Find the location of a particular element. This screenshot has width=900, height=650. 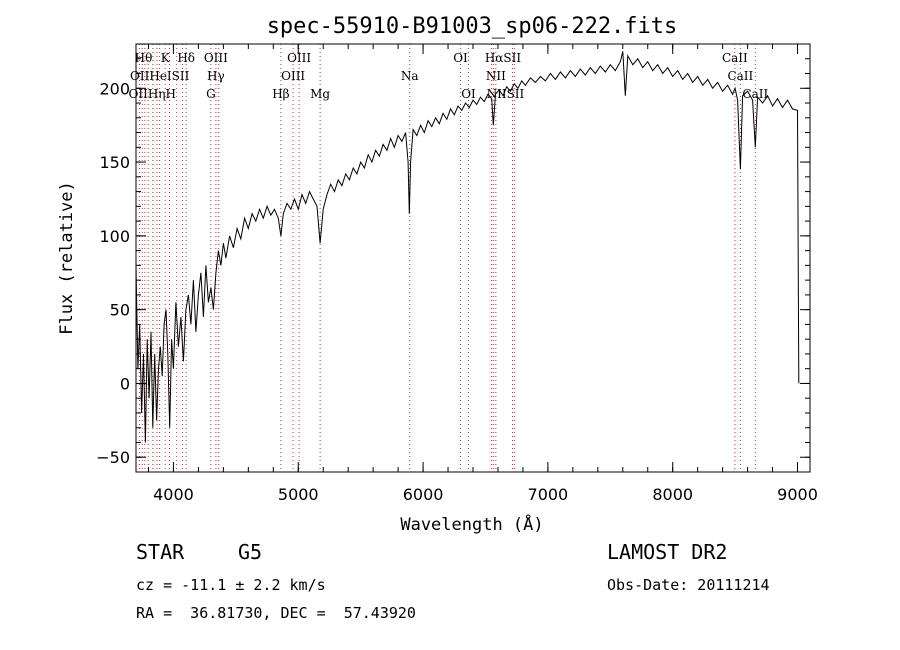

line-label-20: CaII is located at coordinates (755, 94).